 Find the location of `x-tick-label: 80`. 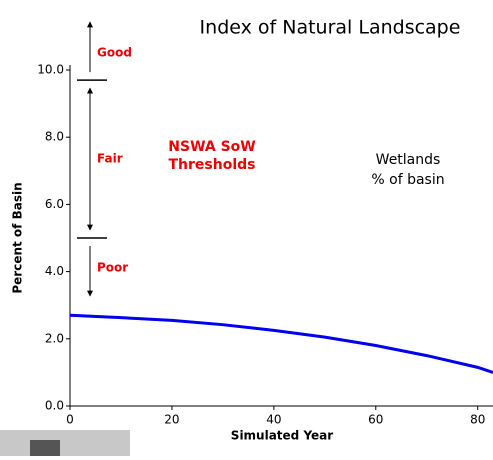

x-tick-label: 80 is located at coordinates (477, 420).